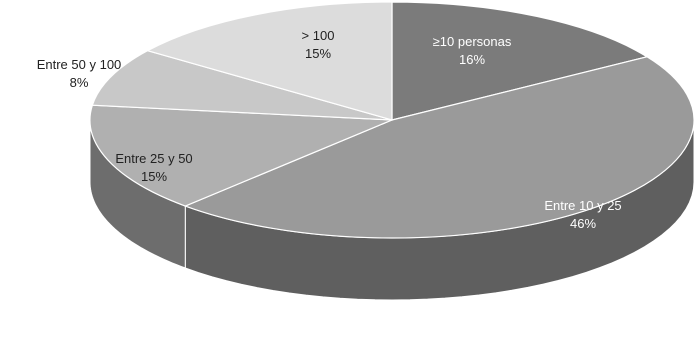 The height and width of the screenshot is (350, 698). What do you see at coordinates (583, 223) in the screenshot?
I see `slice-percent-1: 46%` at bounding box center [583, 223].